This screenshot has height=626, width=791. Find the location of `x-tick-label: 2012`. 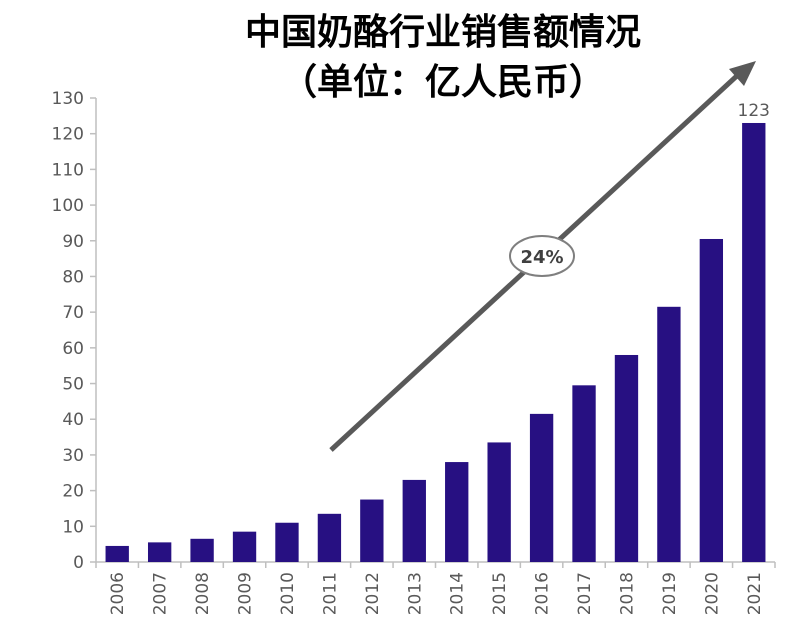

x-tick-label: 2012 is located at coordinates (373, 593).